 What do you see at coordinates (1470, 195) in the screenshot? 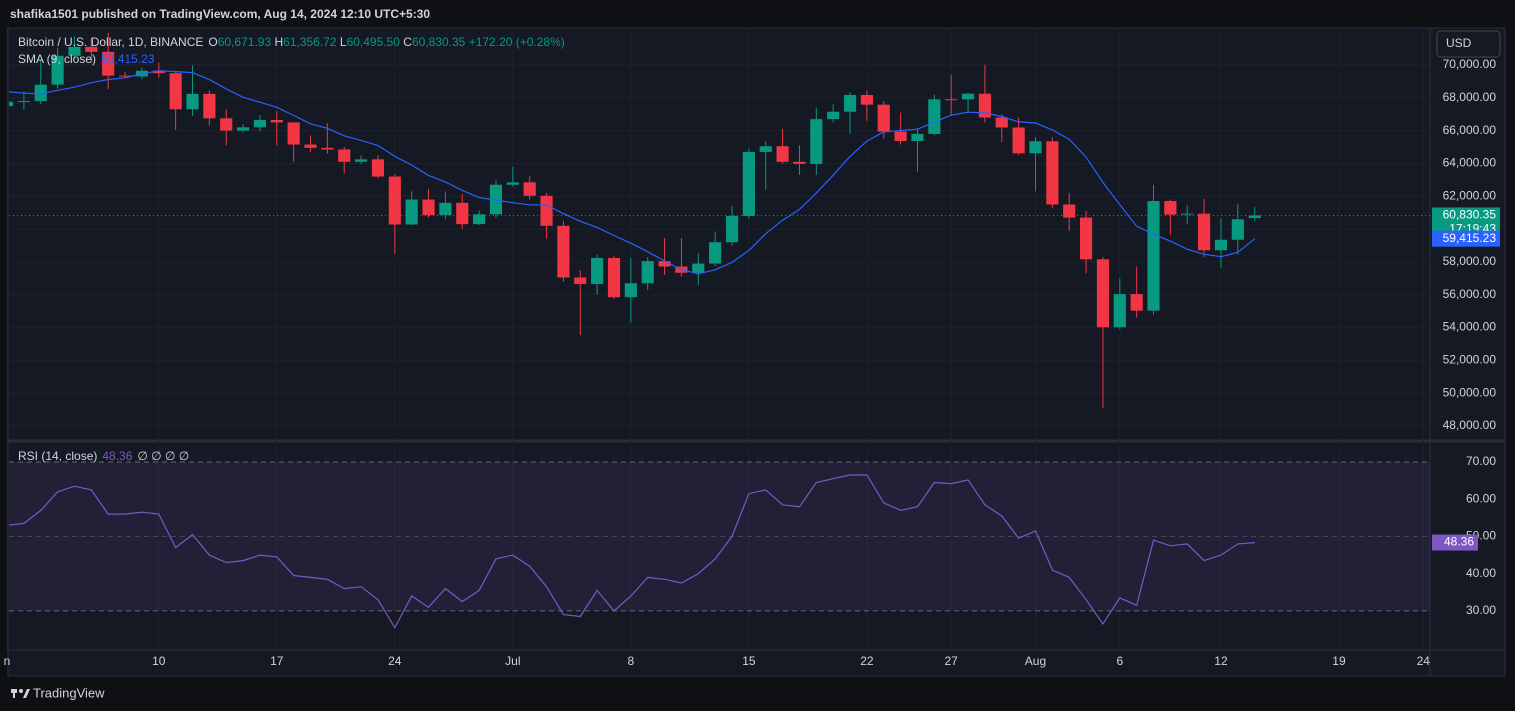
I see `y-tick-label: 62,000.00` at bounding box center [1470, 195].